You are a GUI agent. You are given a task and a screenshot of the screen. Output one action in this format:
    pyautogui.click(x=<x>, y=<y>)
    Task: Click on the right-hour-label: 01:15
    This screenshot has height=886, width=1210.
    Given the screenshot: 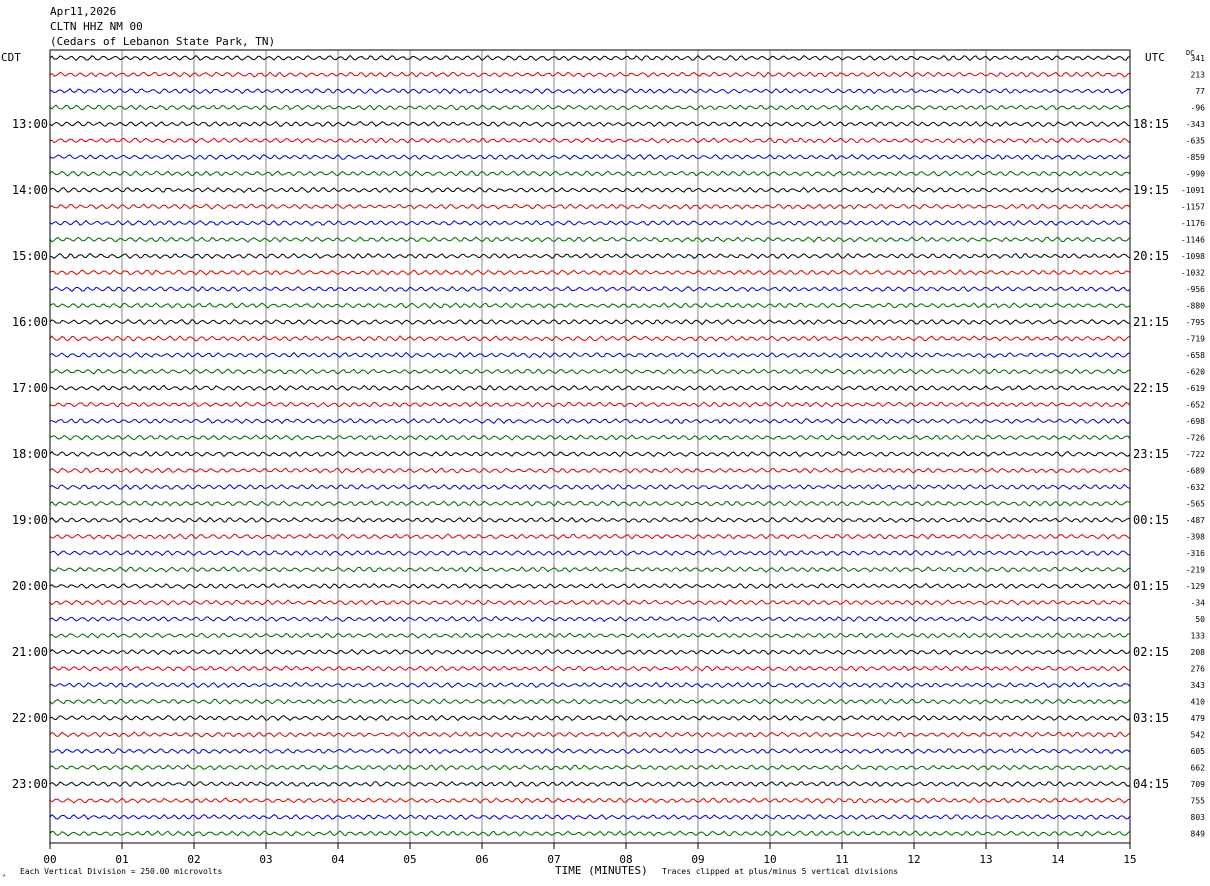 What is the action you would take?
    pyautogui.click(x=1151, y=586)
    